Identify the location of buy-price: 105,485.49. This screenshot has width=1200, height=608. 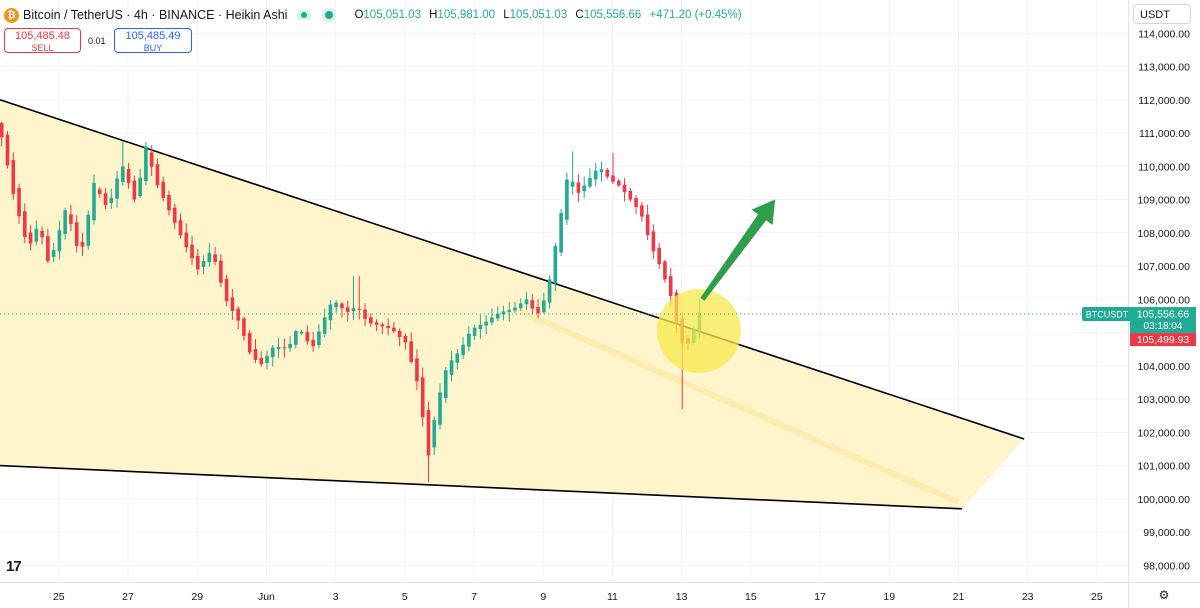
(153, 36).